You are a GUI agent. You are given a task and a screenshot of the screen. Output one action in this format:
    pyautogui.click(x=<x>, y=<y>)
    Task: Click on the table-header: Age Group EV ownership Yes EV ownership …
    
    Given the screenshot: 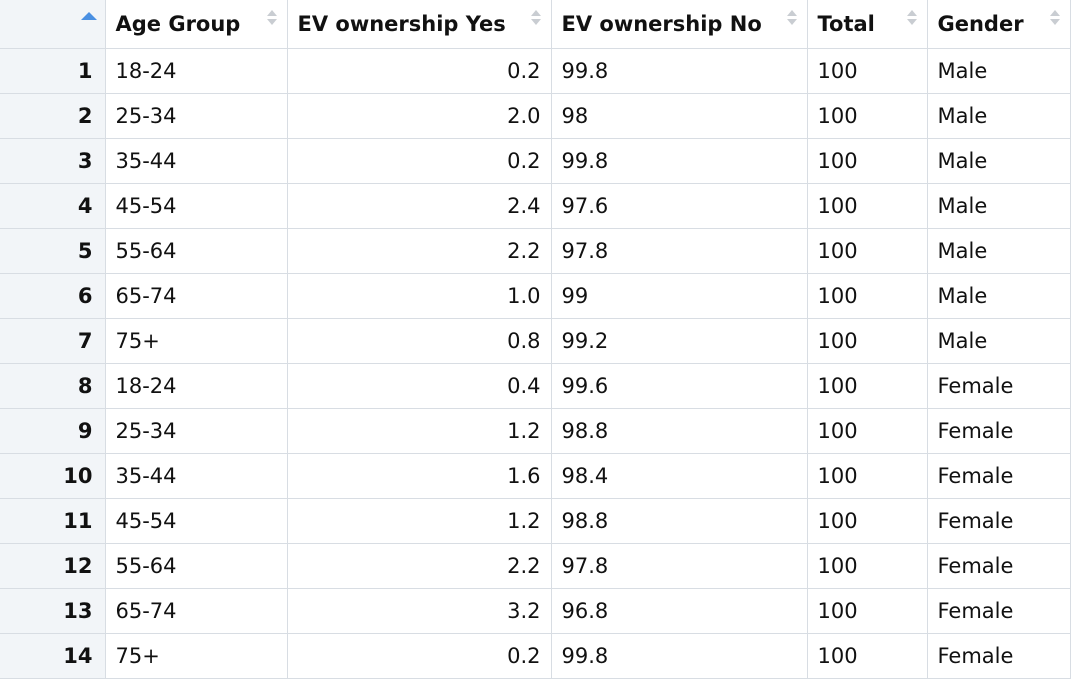 What is the action you would take?
    pyautogui.click(x=535, y=24)
    